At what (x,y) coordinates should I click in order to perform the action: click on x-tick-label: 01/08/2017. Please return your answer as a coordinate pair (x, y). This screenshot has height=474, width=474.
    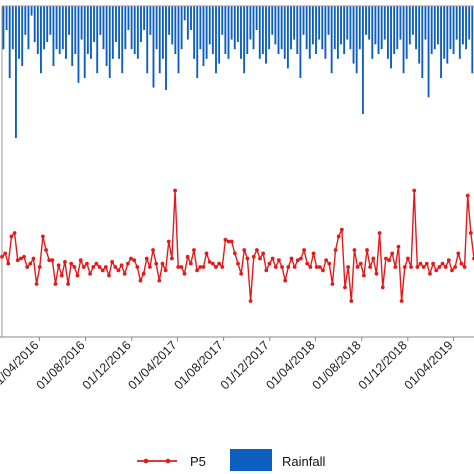
    Looking at the image, I should click on (199, 365).